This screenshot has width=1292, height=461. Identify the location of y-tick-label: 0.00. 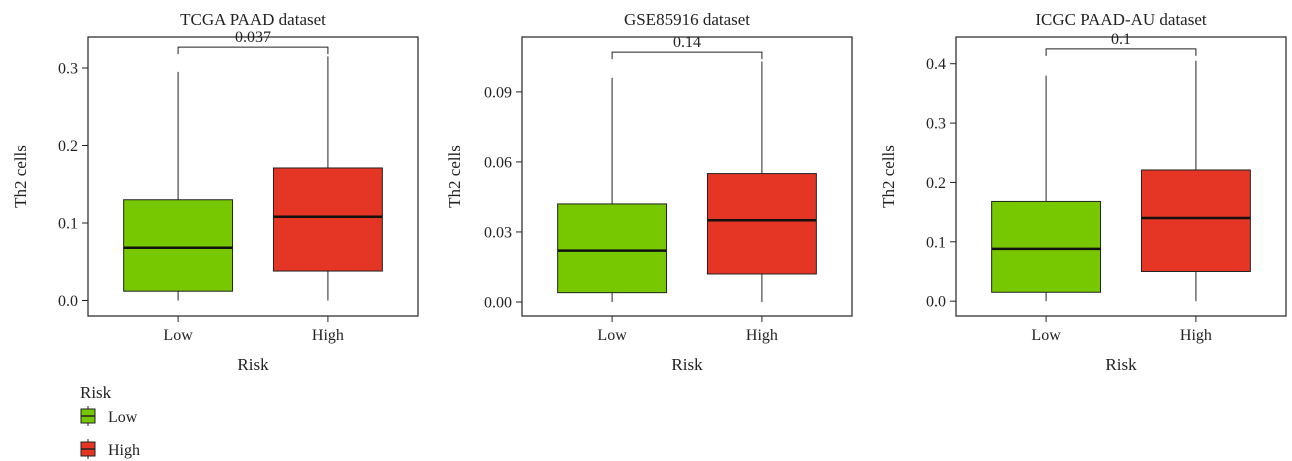
(498, 302).